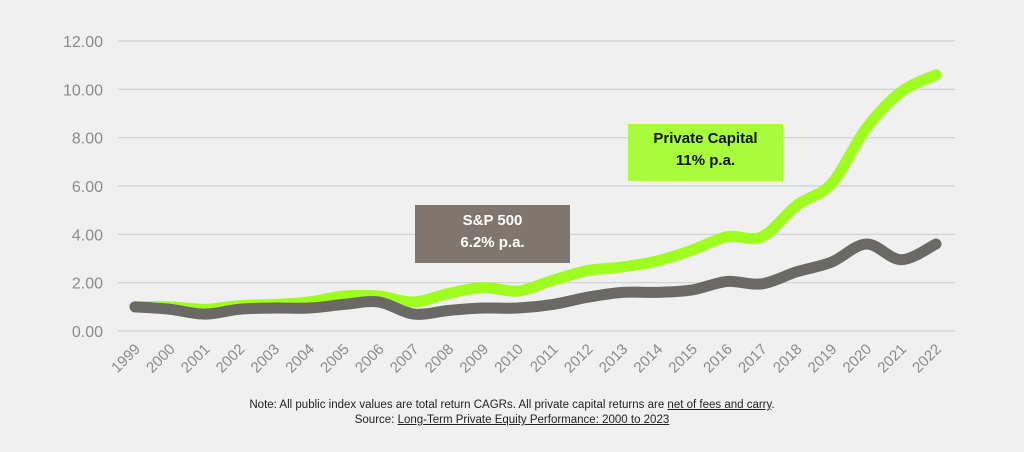  I want to click on y-tick-label: 6.00, so click(87, 187).